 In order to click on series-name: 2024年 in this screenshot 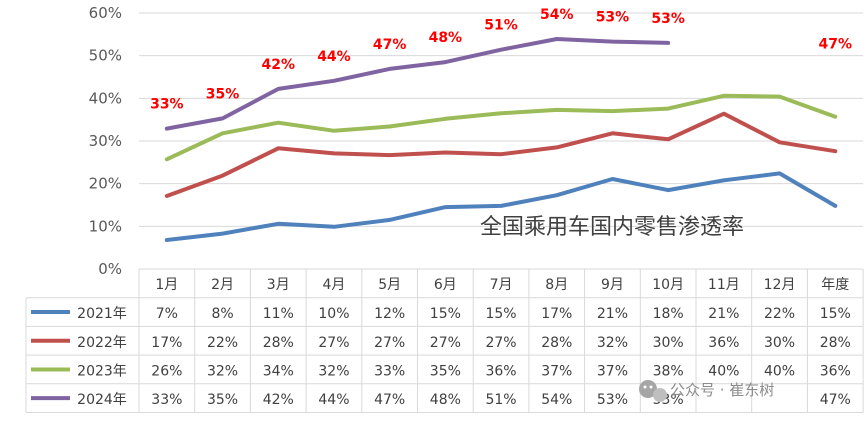, I will do `click(102, 400)`.